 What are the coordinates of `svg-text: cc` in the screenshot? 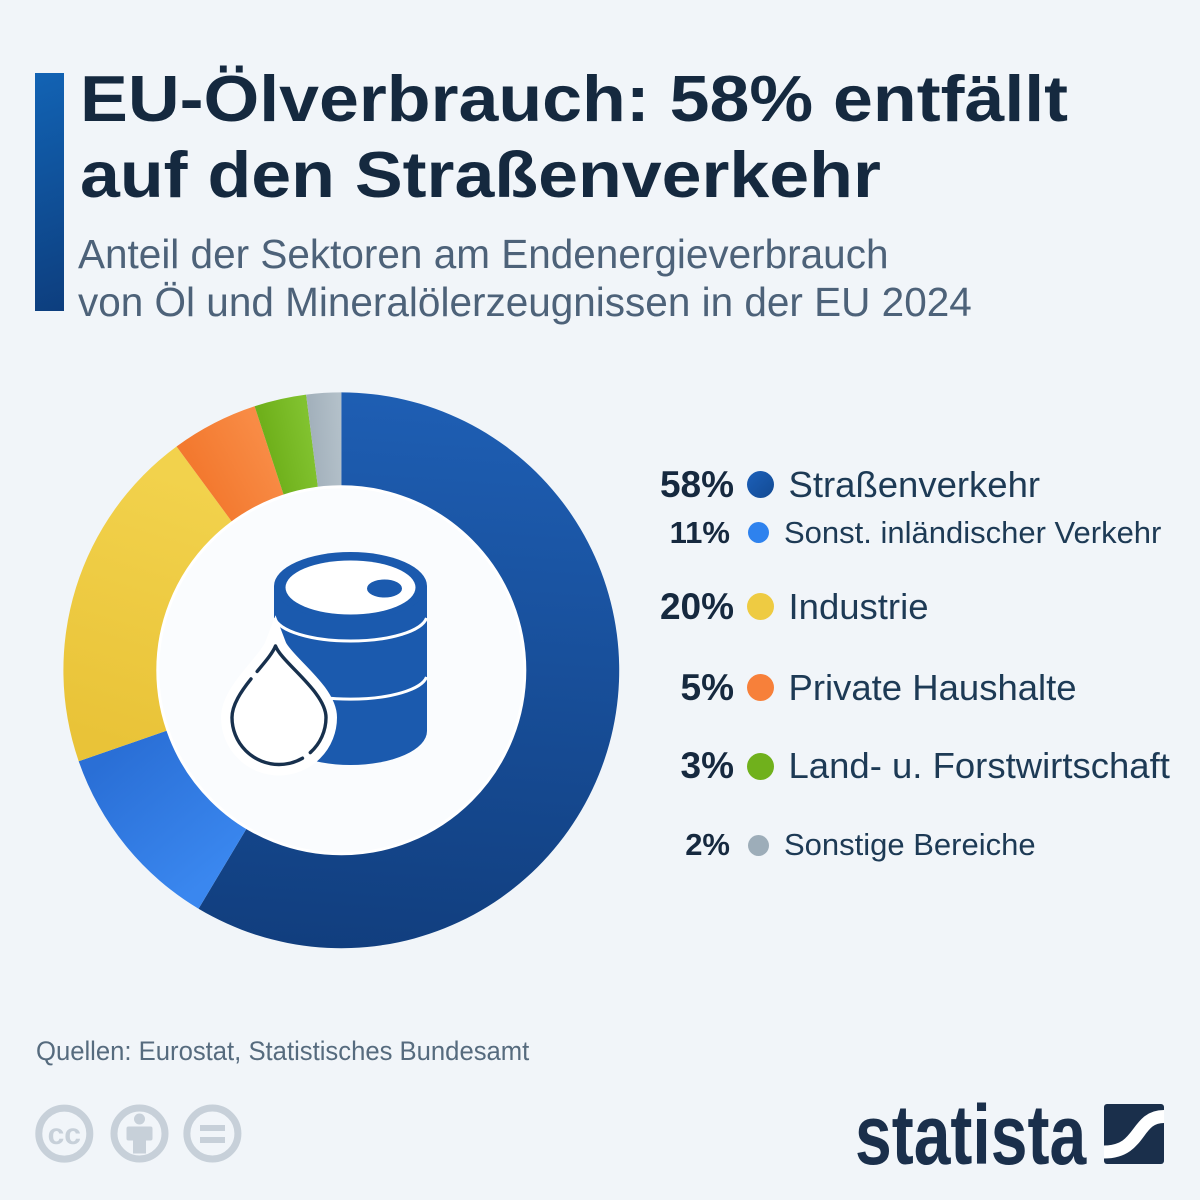 It's located at (64, 1134).